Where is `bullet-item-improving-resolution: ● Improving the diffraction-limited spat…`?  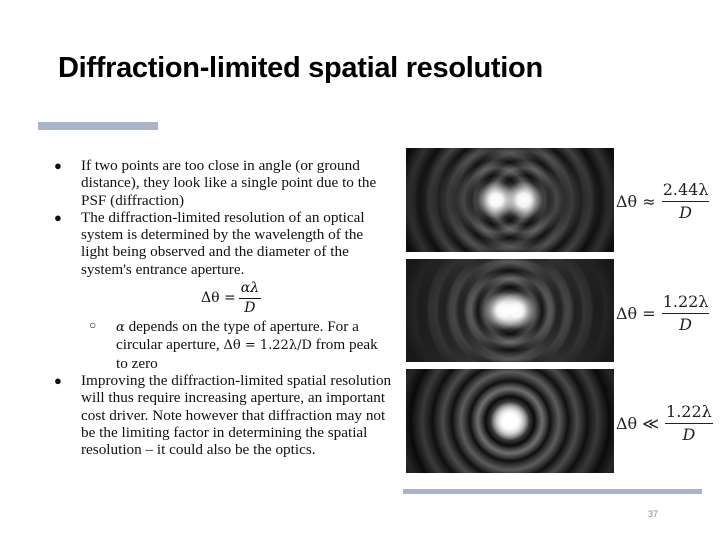
bullet-item-improving-resolution: ● Improving the diffraction-limited spat… is located at coordinates (222, 415).